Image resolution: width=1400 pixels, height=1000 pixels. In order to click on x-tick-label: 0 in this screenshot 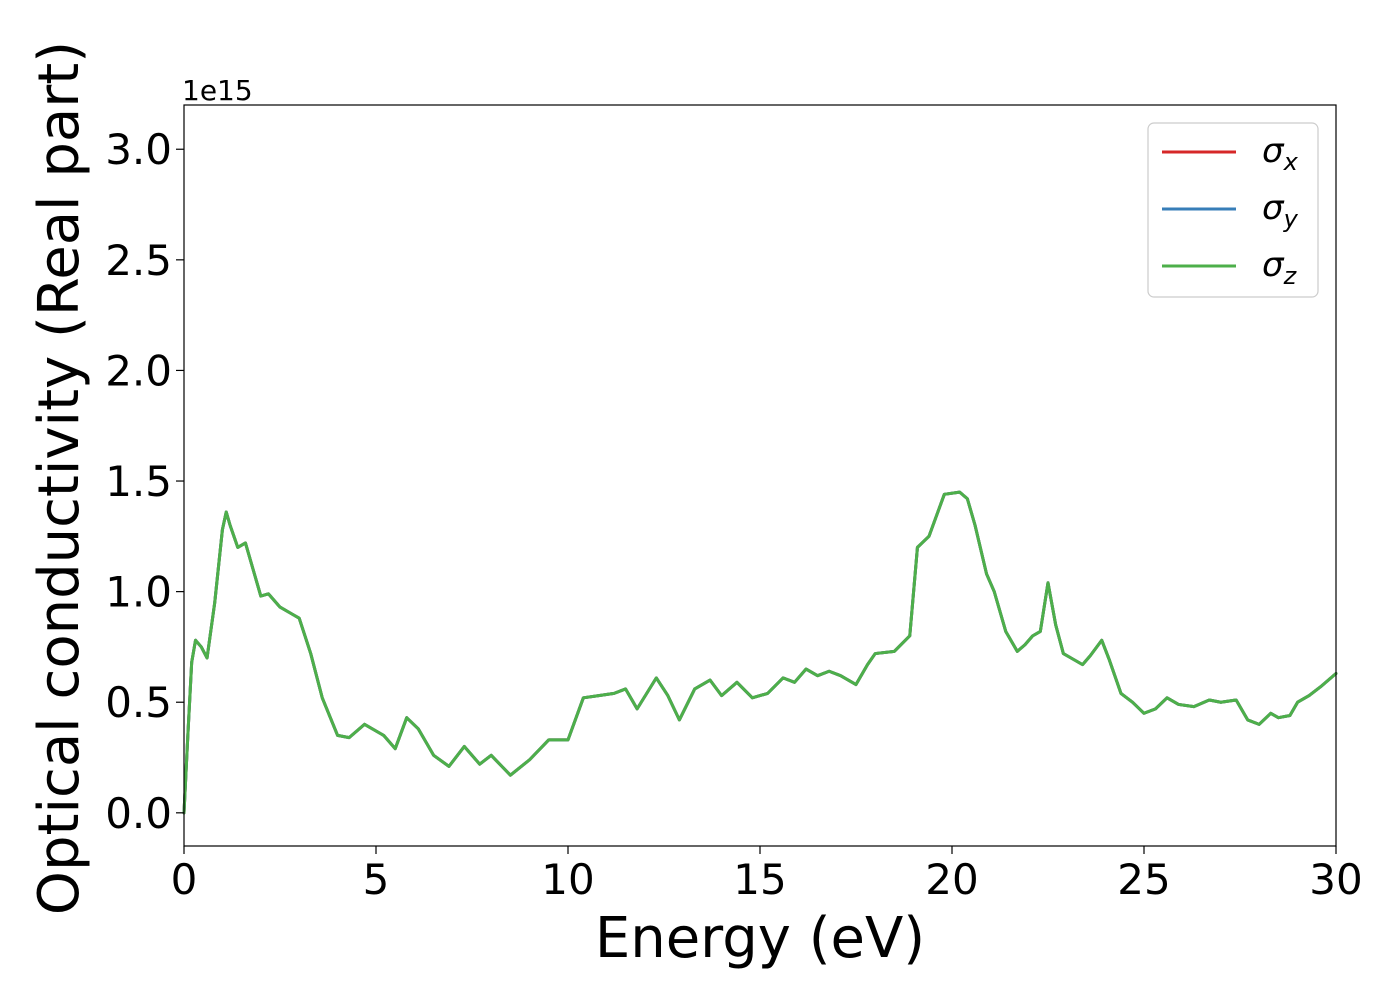, I will do `click(184, 879)`.